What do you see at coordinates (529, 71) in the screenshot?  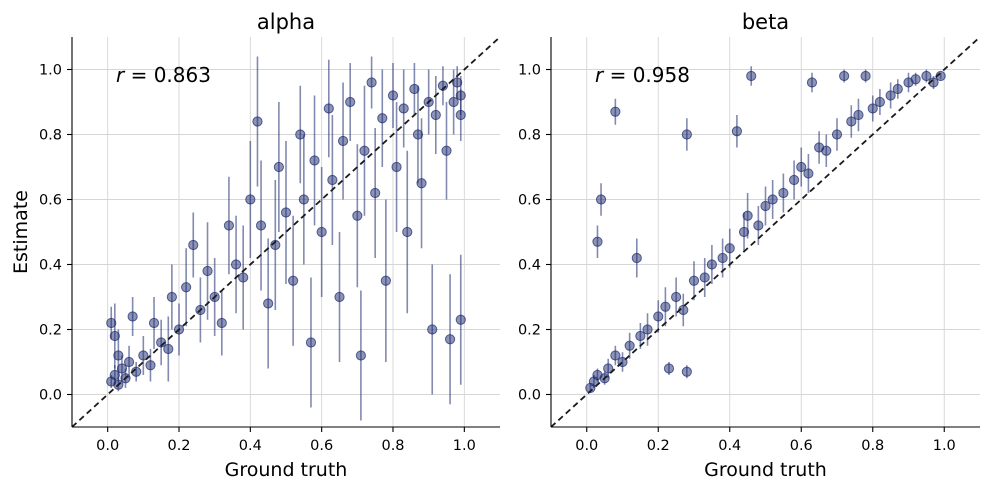 I see `y-tick-label: 1.0` at bounding box center [529, 71].